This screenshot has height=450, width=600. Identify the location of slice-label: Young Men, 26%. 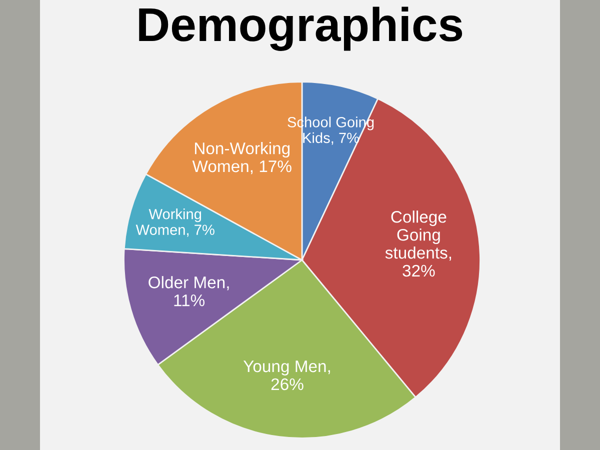
(286, 375).